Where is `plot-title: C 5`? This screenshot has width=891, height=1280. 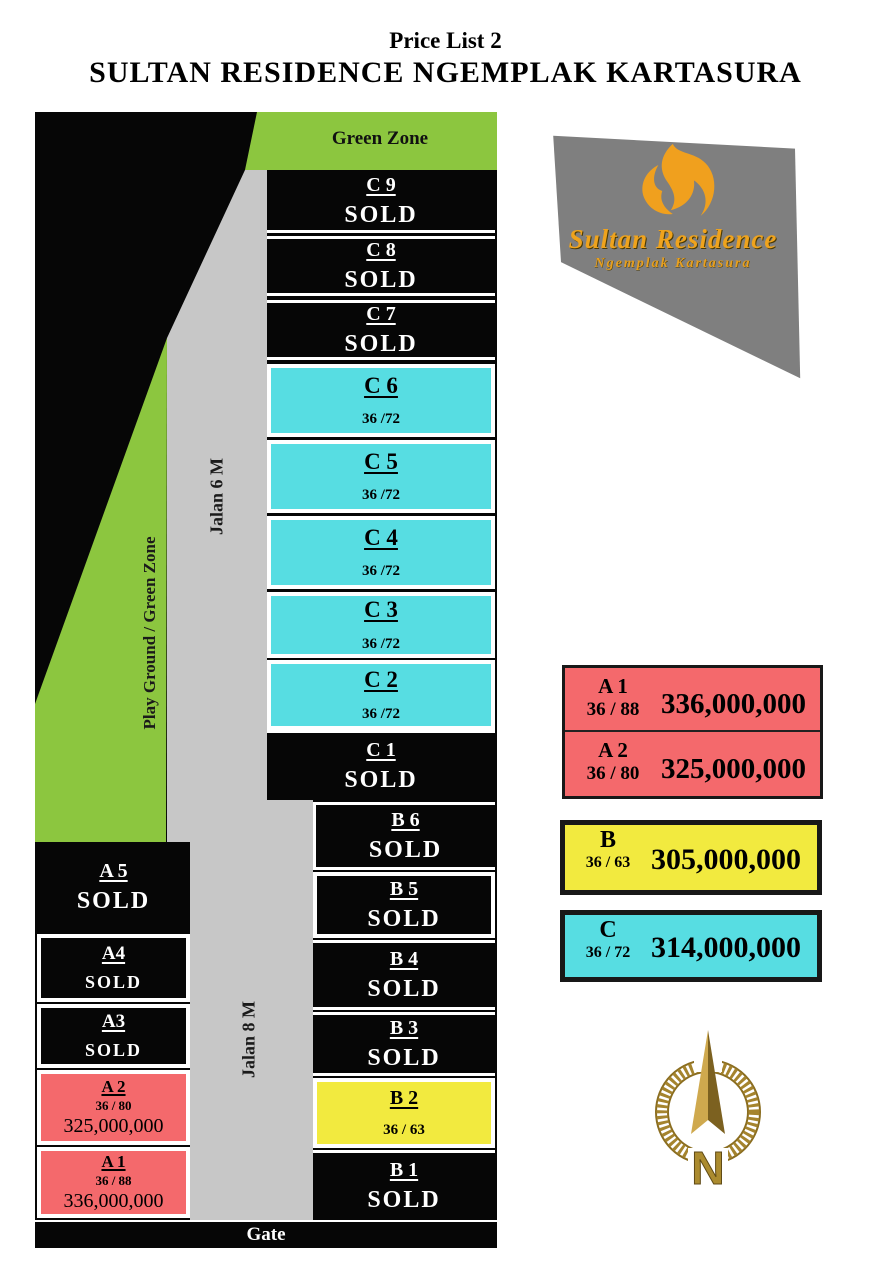
plot-title: C 5 is located at coordinates (381, 461).